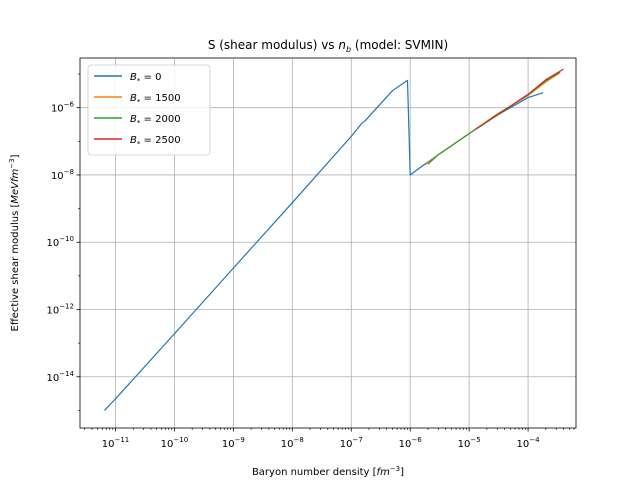  Describe the element at coordinates (155, 120) in the screenshot. I see `legend-label: B* = 2000` at that location.